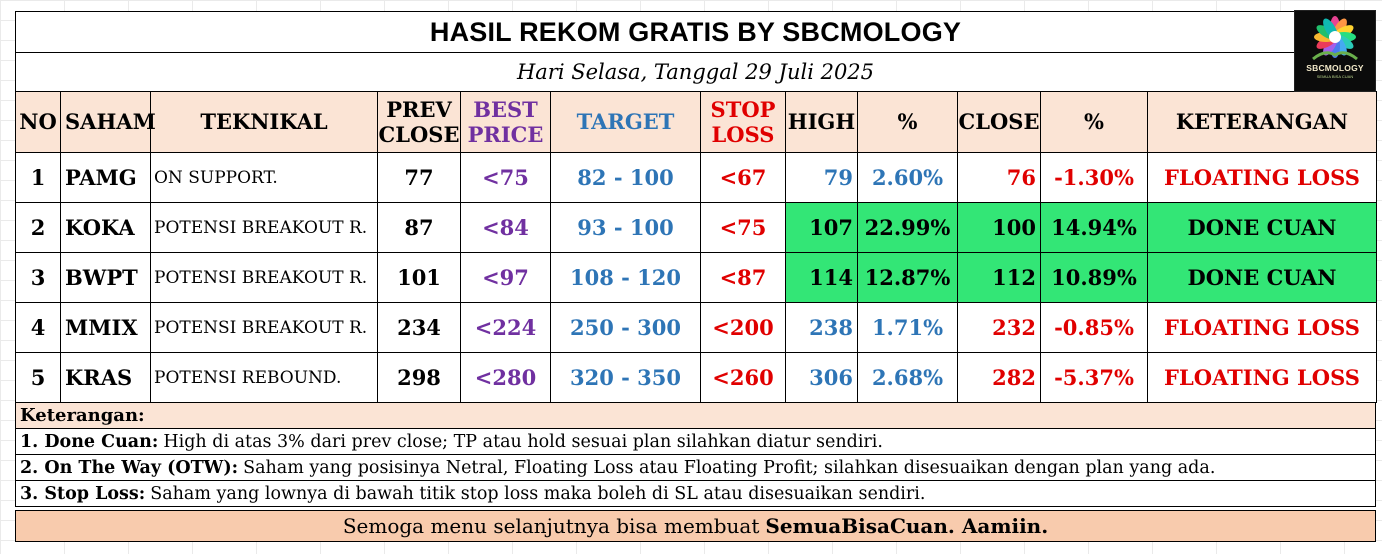 This screenshot has width=1382, height=554. I want to click on logo-subtitle: SEMUA BISA CUAN, so click(1335, 76).